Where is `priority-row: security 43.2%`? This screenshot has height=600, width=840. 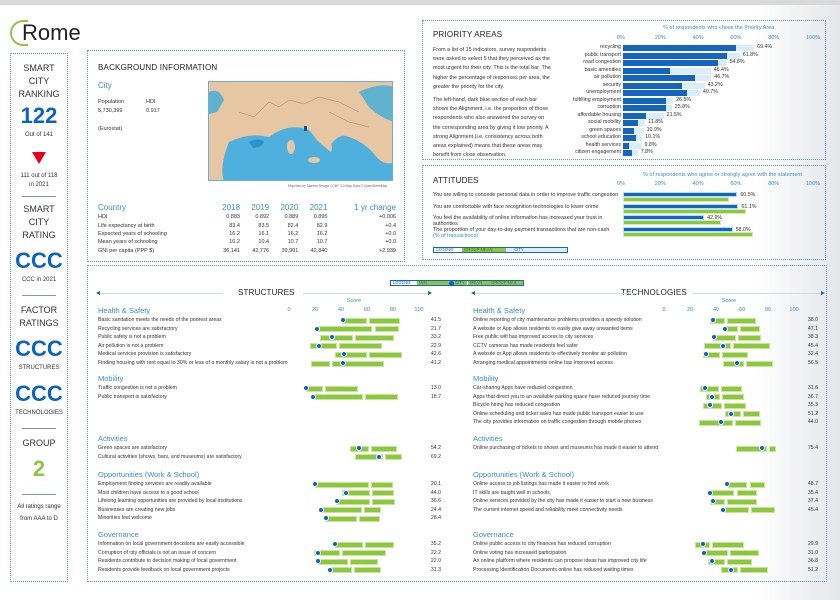 priority-row: security 43.2% is located at coordinates (625, 85).